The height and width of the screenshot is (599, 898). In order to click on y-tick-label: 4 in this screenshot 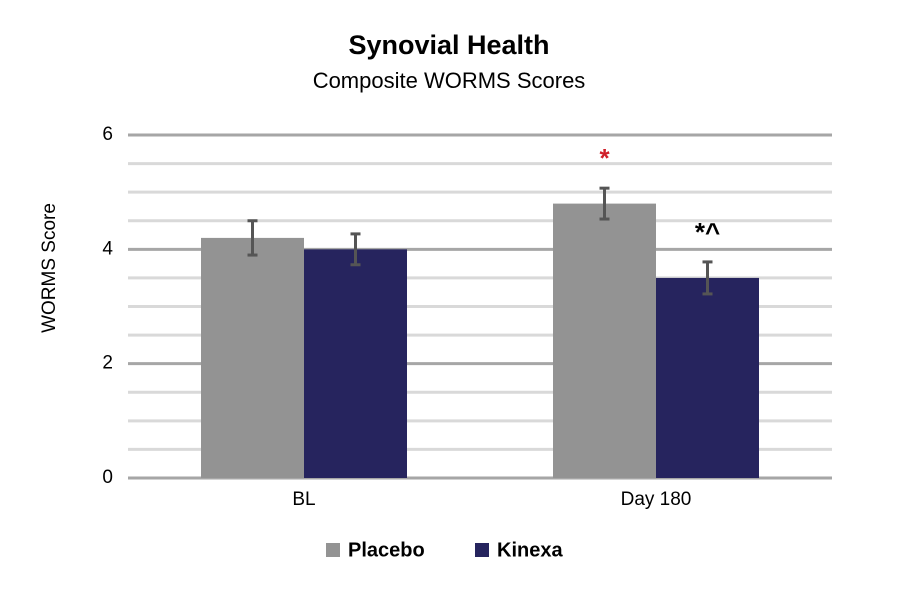, I will do `click(107, 248)`.